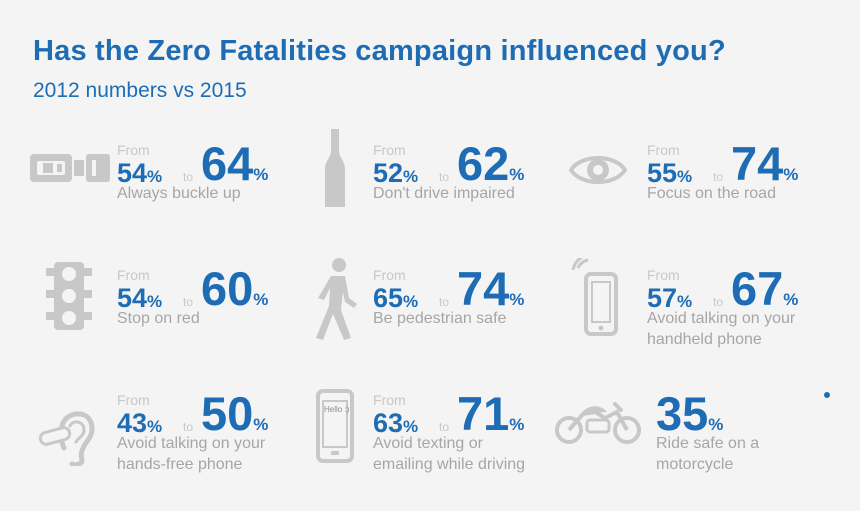  Describe the element at coordinates (191, 454) in the screenshot. I see `stat-label: Avoid talking on your hands-free phone` at that location.